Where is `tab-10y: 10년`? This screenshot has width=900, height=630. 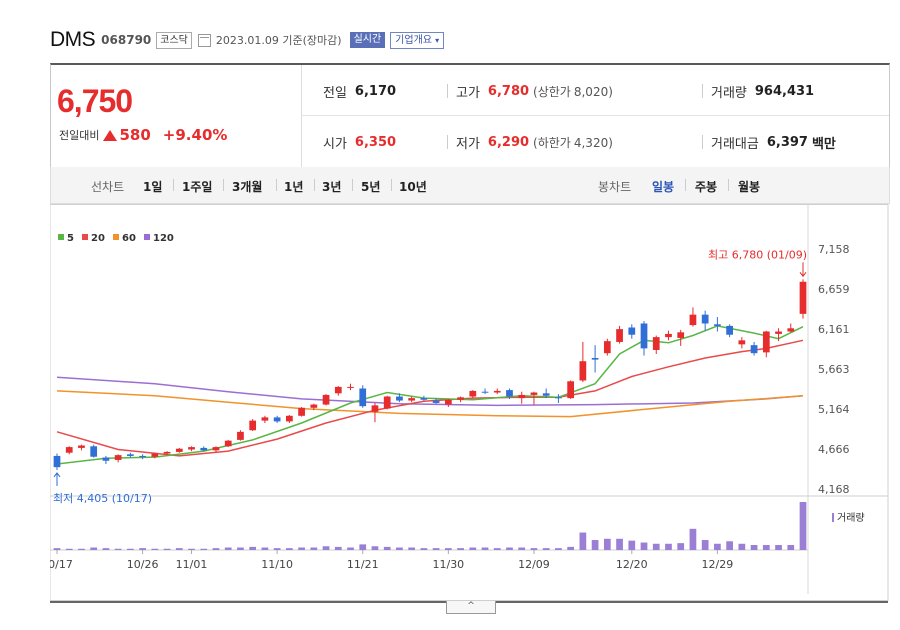 tab-10y: 10년 is located at coordinates (413, 187).